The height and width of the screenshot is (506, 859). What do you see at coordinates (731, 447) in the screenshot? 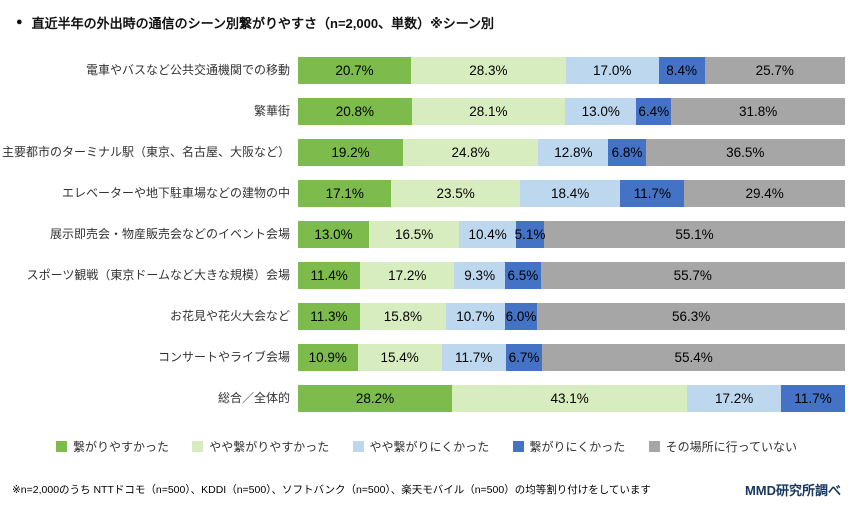
I see `legend-label: その場所に行っていない` at bounding box center [731, 447].